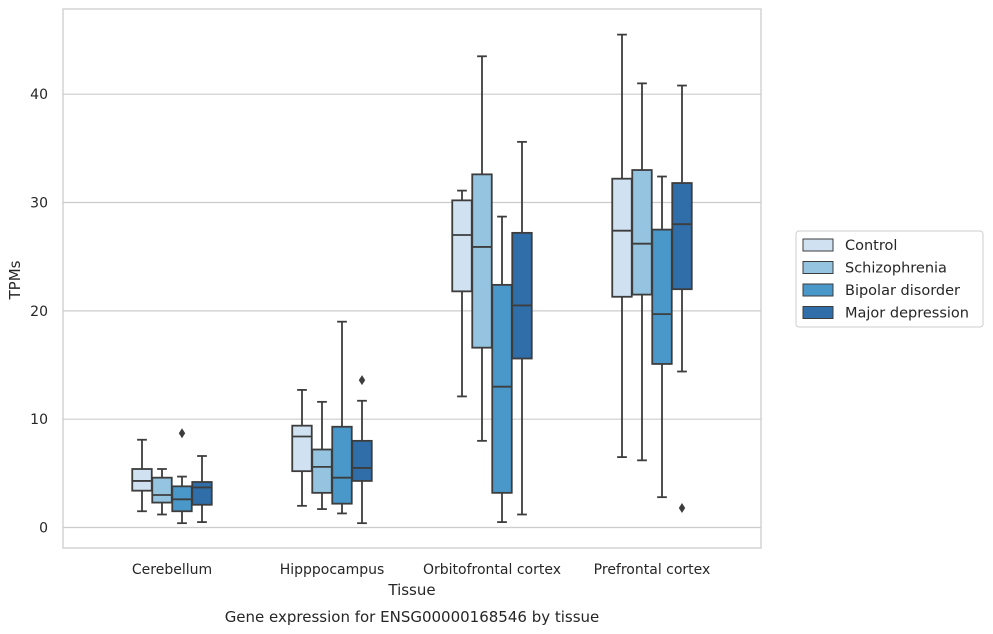 The height and width of the screenshot is (634, 993). I want to click on legend-item: Bipolar disorder, so click(881, 291).